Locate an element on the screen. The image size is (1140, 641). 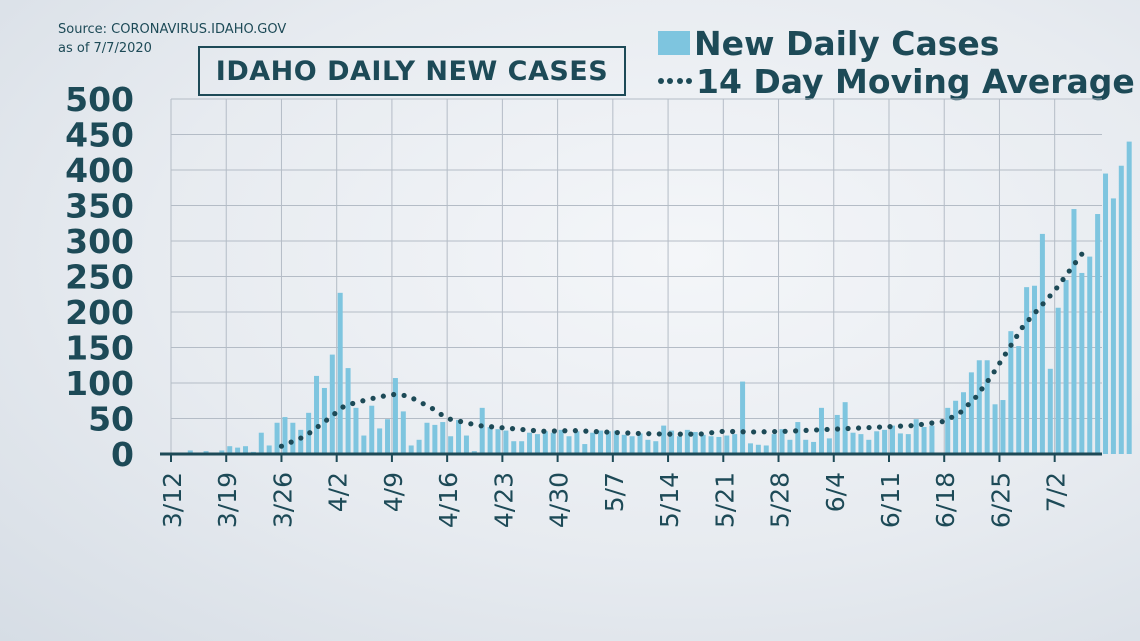
x-tick-label: 6/25 is located at coordinates (1000, 500).